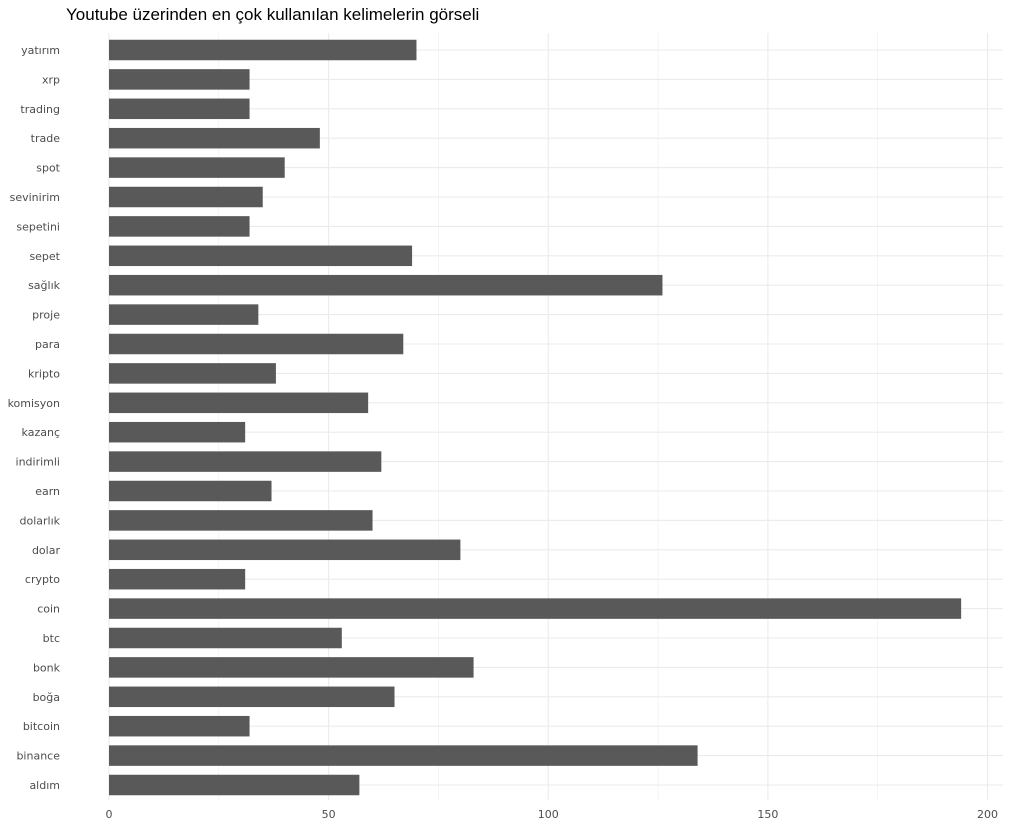 This screenshot has width=1012, height=828. What do you see at coordinates (186, 197) in the screenshot?
I see `bar-sevinirim` at bounding box center [186, 197].